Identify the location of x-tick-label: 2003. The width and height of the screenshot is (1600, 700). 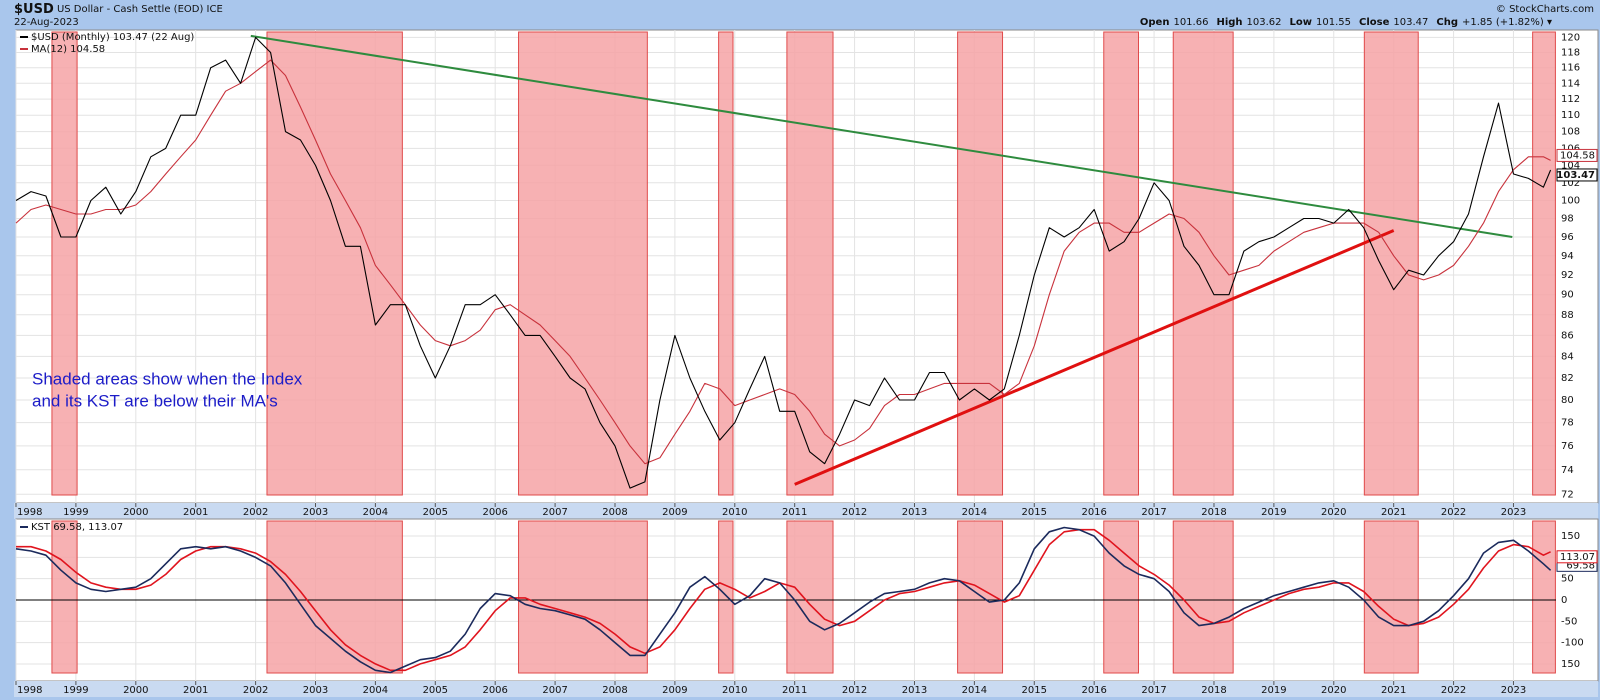
(315, 690).